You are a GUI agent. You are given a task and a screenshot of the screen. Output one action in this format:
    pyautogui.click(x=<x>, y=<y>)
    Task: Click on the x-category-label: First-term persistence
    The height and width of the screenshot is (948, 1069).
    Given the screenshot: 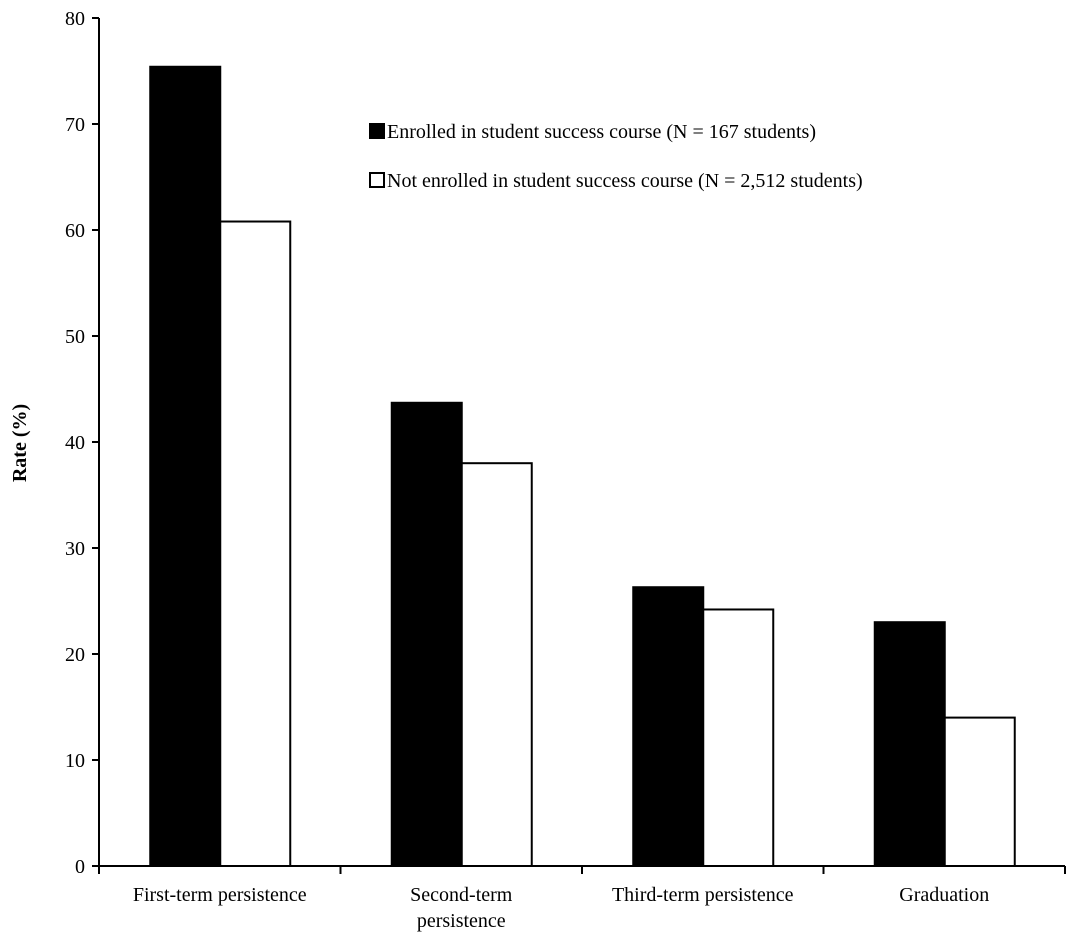 What is the action you would take?
    pyautogui.click(x=220, y=895)
    